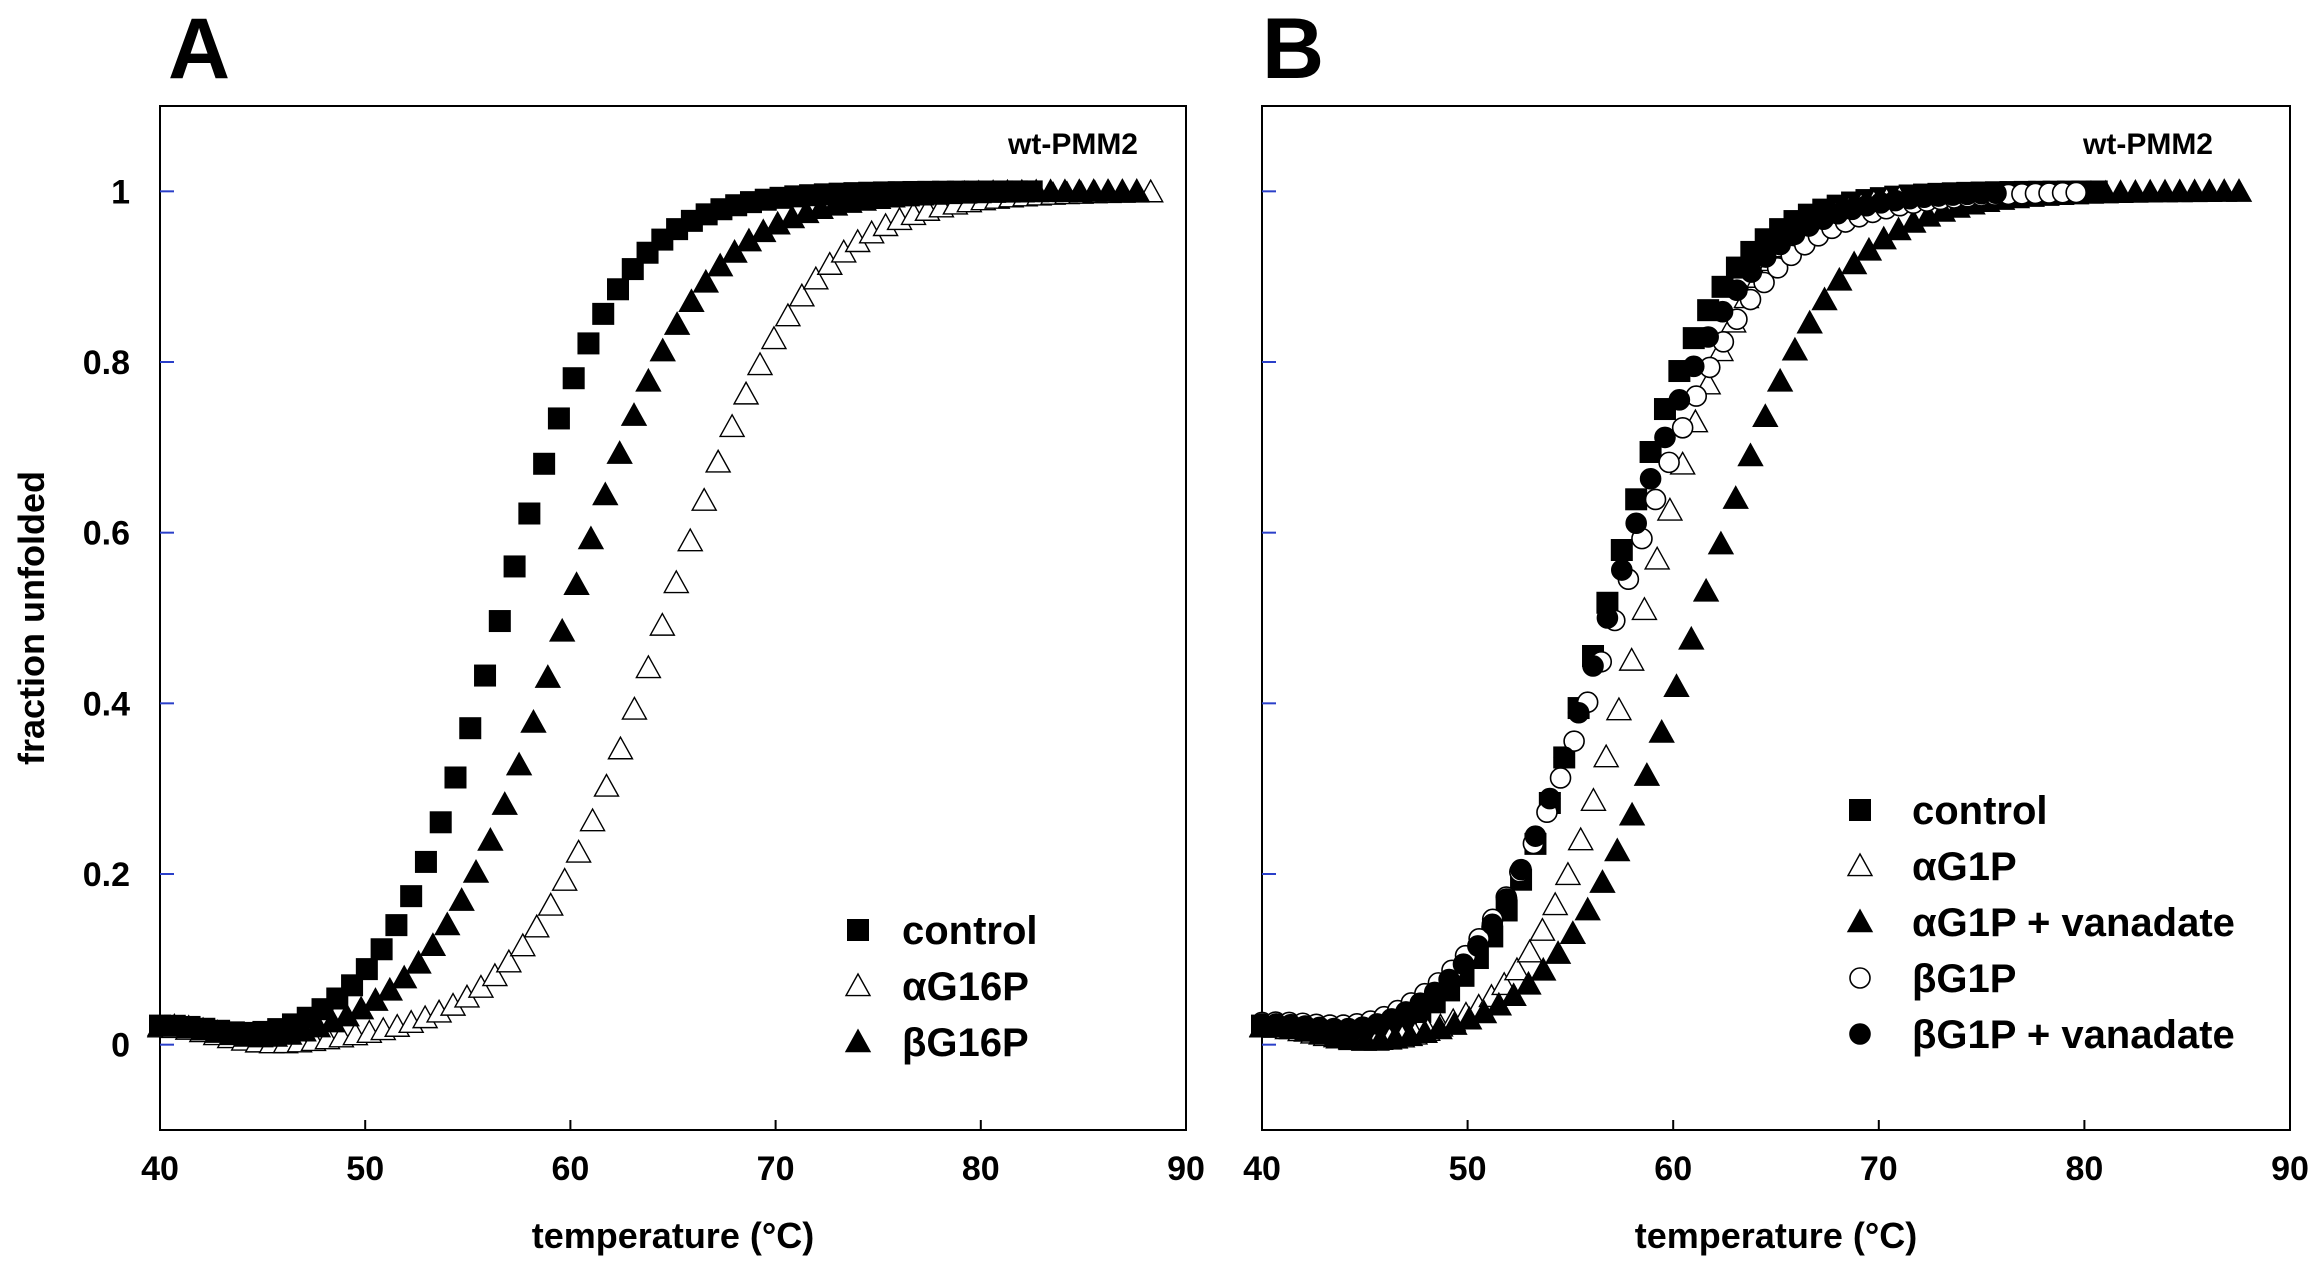 The image size is (2318, 1273). Describe the element at coordinates (106, 875) in the screenshot. I see `y-tick-label: 0.2` at that location.